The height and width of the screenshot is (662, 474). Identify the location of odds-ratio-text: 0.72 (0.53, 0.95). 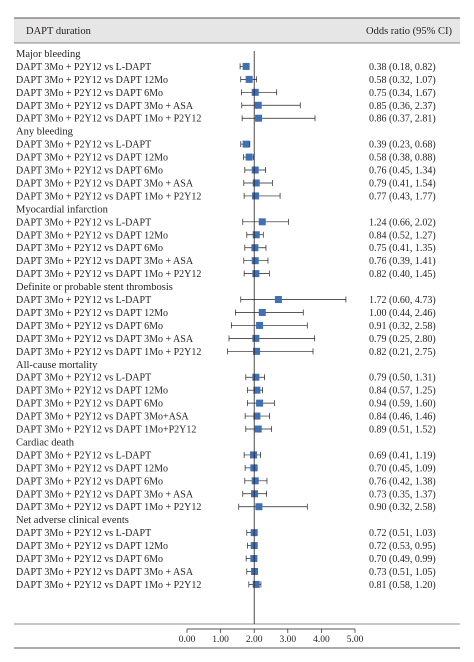
(402, 546).